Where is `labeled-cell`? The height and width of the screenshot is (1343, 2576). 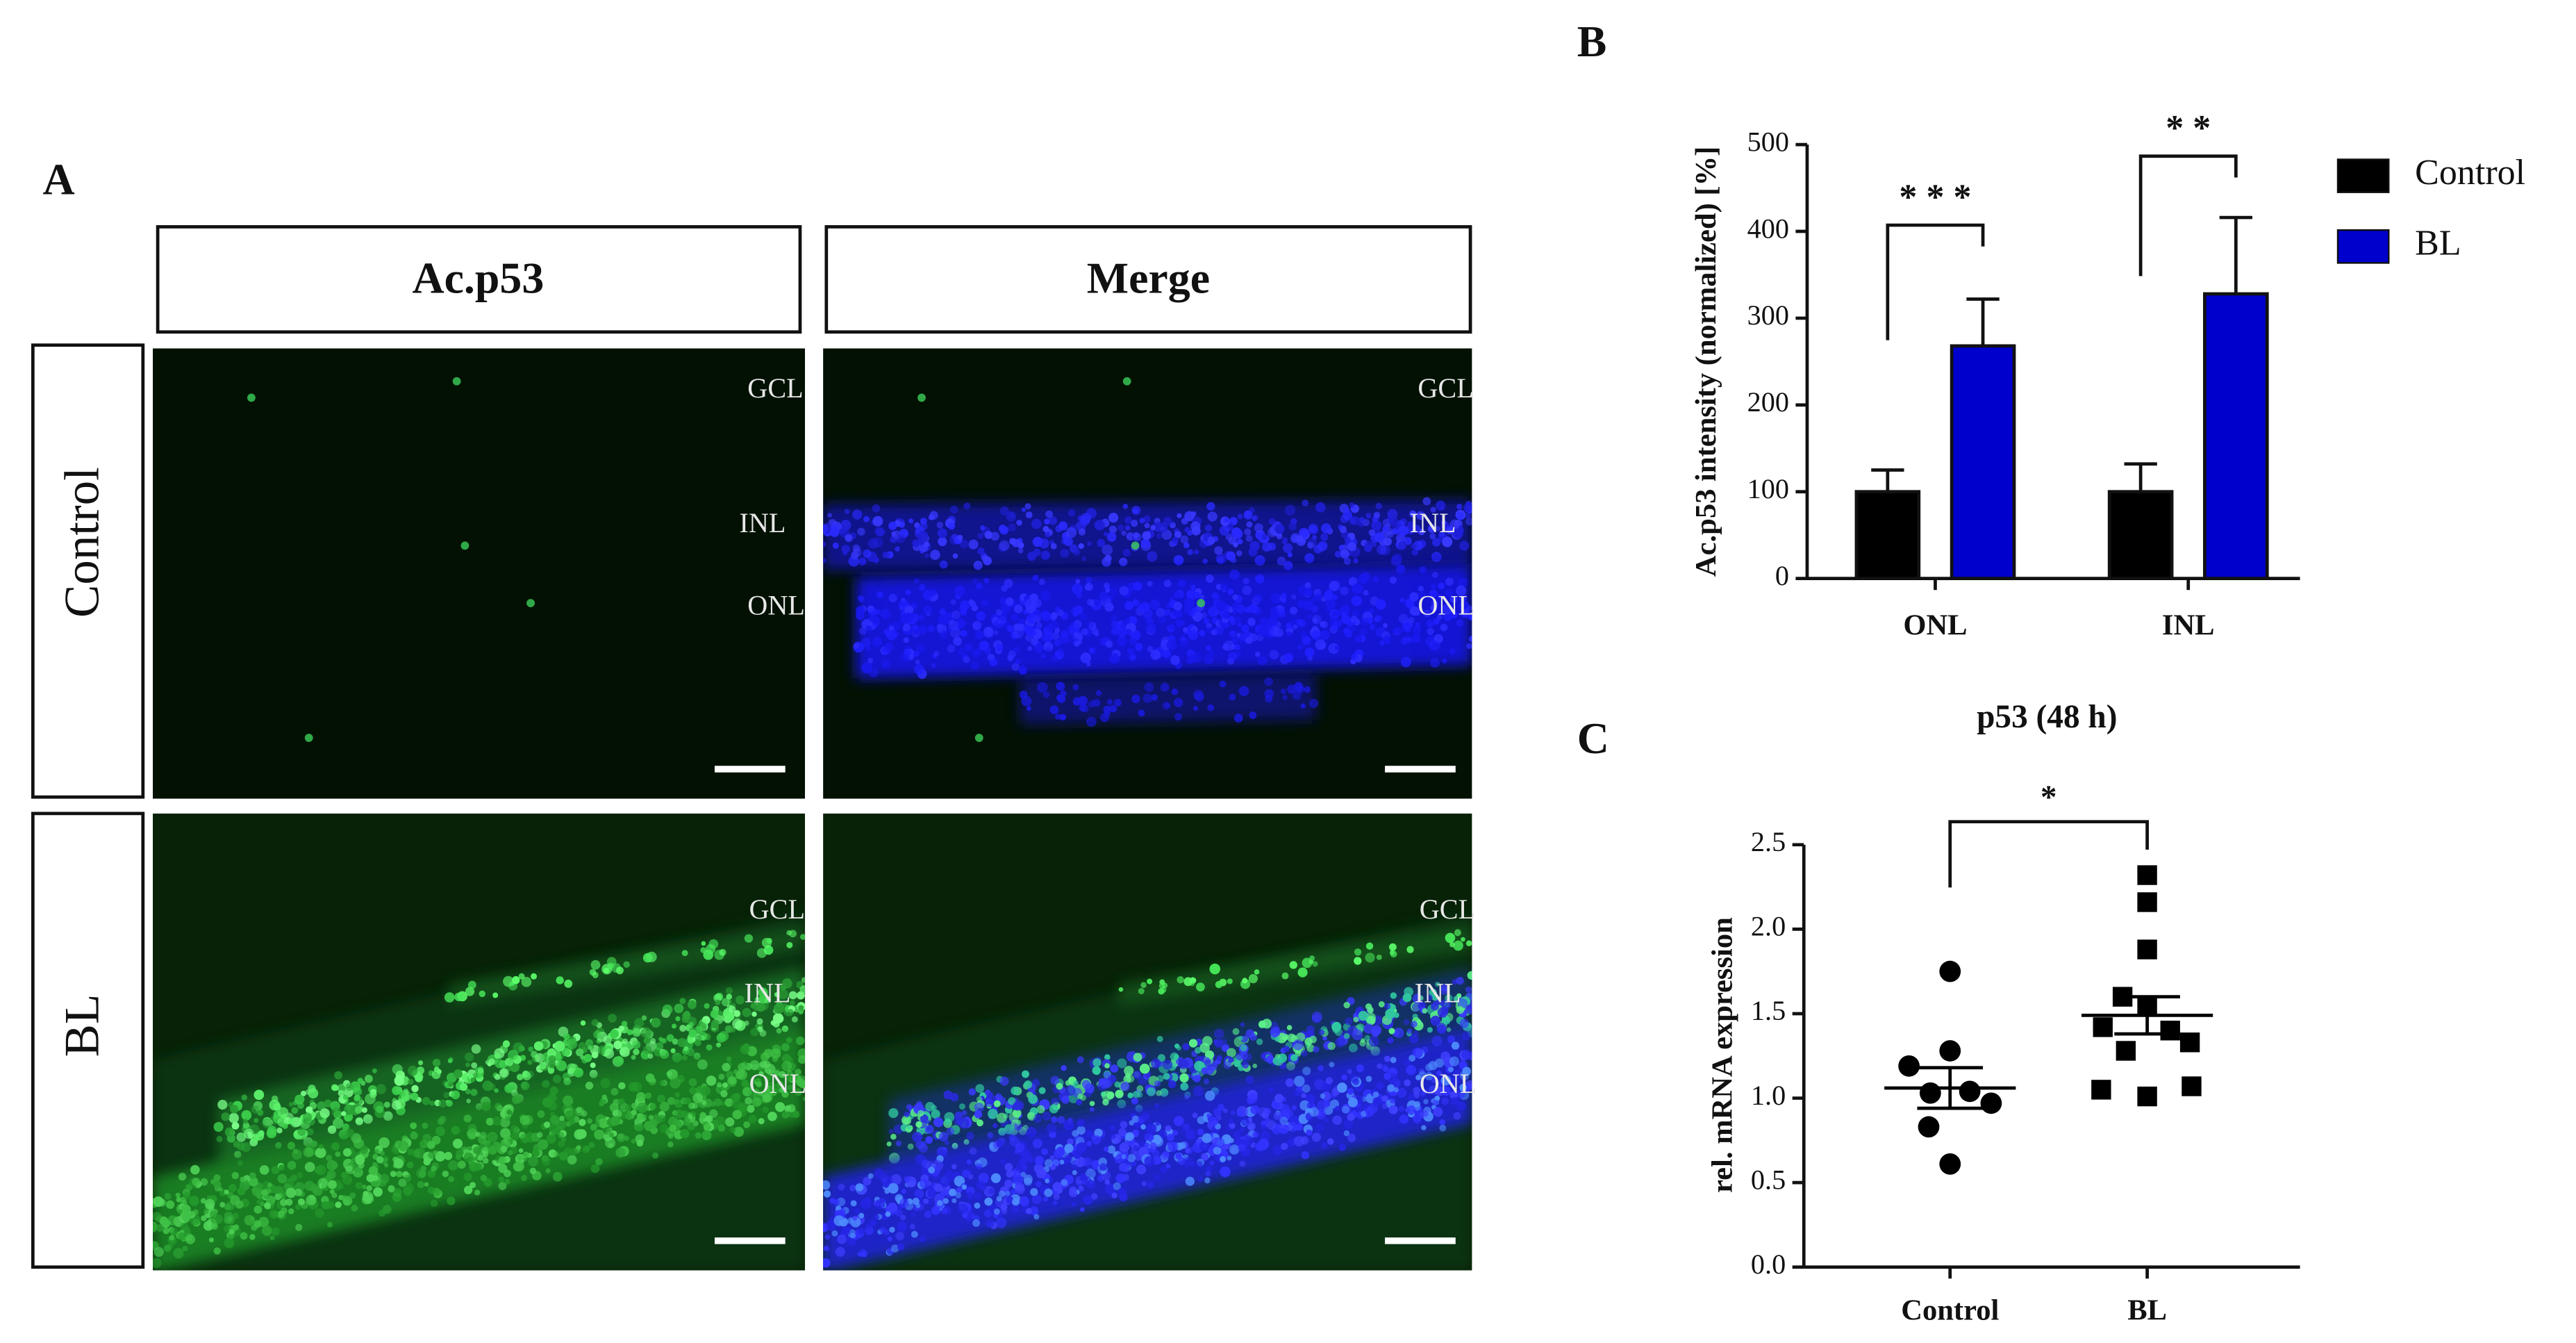 labeled-cell is located at coordinates (1126, 382).